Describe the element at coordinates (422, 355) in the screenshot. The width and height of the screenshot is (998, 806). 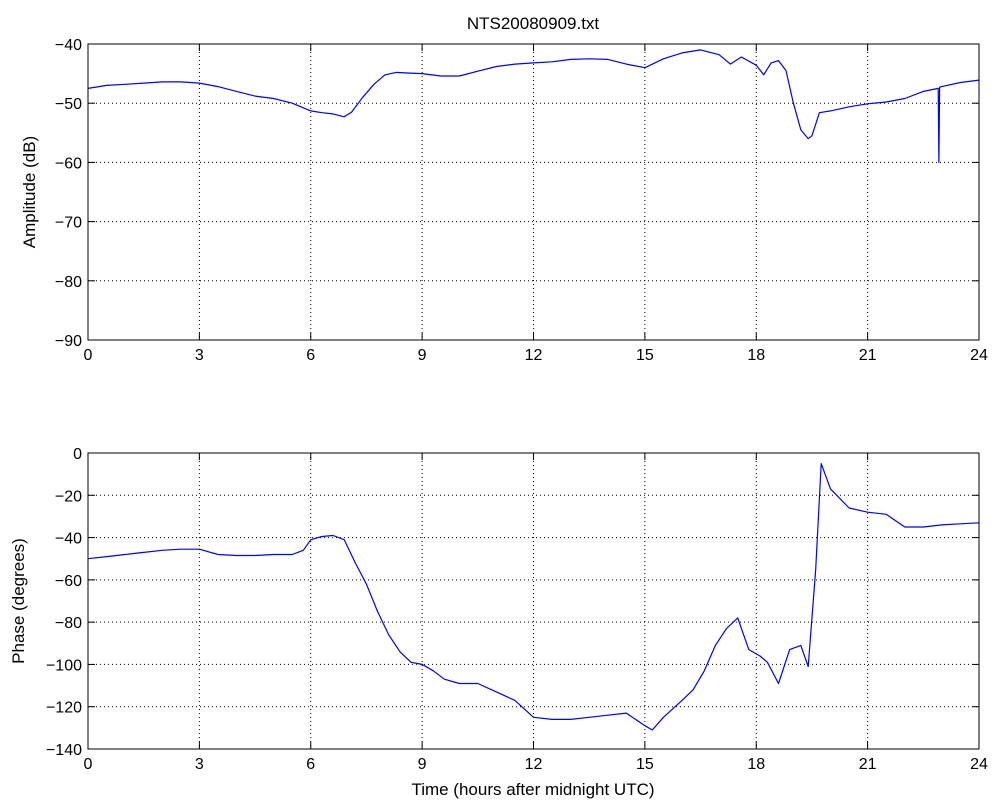
I see `amplitude-x-tick-label: 9` at that location.